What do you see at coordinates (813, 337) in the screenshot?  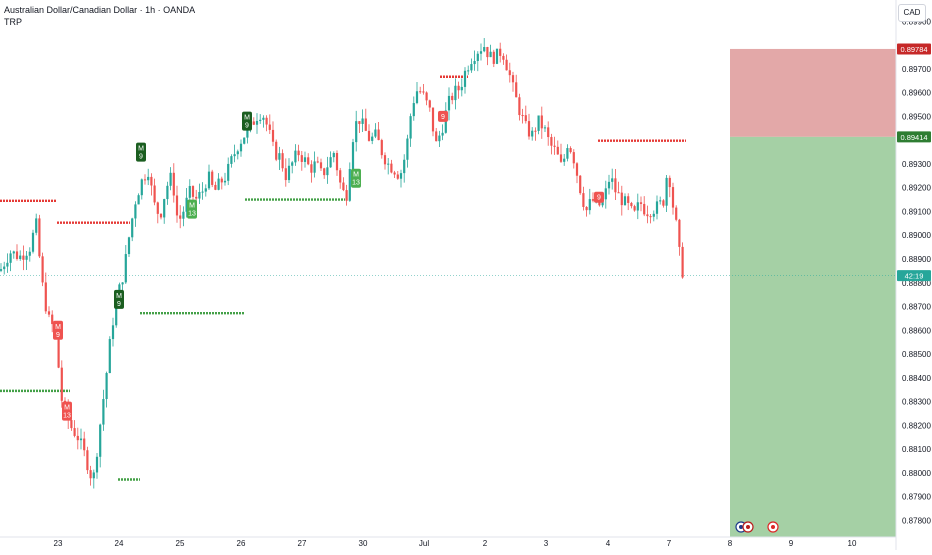 I see `take-profit-zone` at bounding box center [813, 337].